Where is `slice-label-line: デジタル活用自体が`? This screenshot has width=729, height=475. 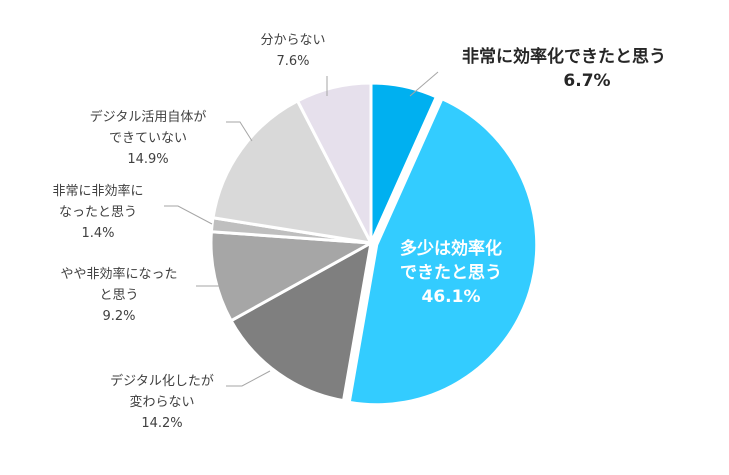
slice-label-line: デジタル活用自体が is located at coordinates (148, 117).